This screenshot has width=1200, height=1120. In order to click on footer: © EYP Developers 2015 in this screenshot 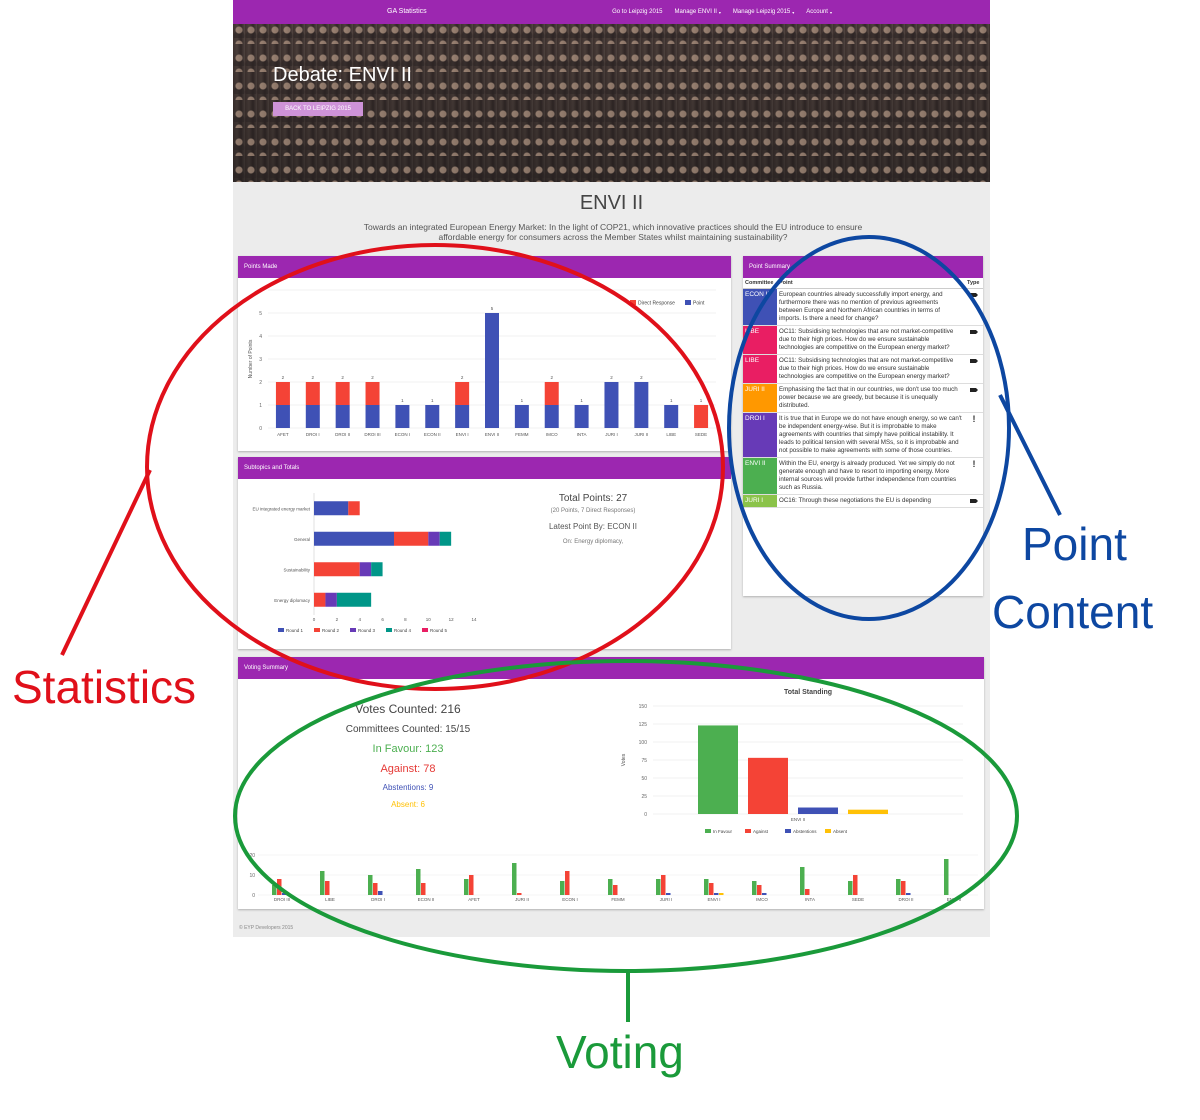, I will do `click(266, 928)`.